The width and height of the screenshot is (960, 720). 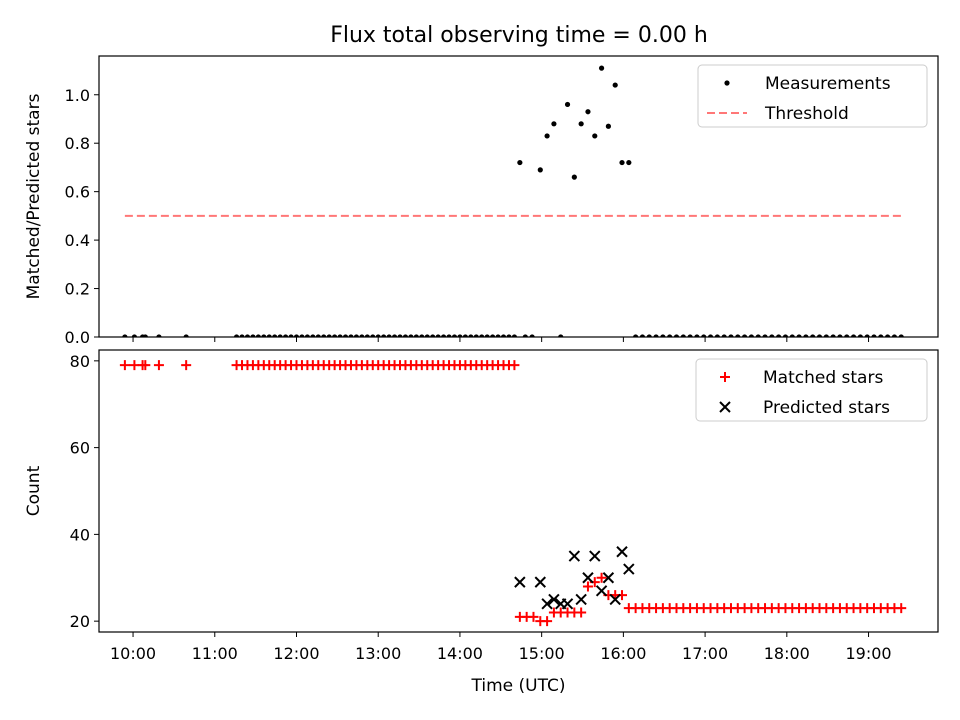 I want to click on y-tick-label: 80, so click(x=80, y=361).